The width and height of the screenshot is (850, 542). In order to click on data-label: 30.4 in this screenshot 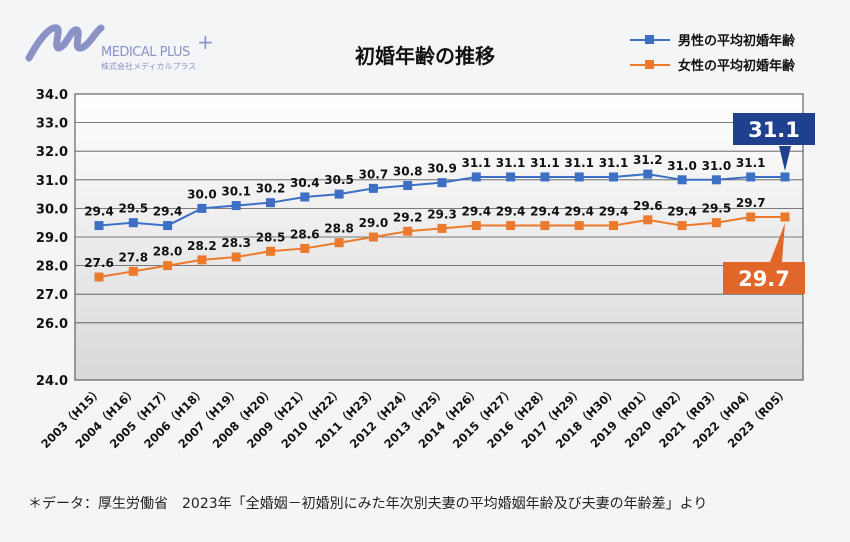, I will do `click(305, 183)`.